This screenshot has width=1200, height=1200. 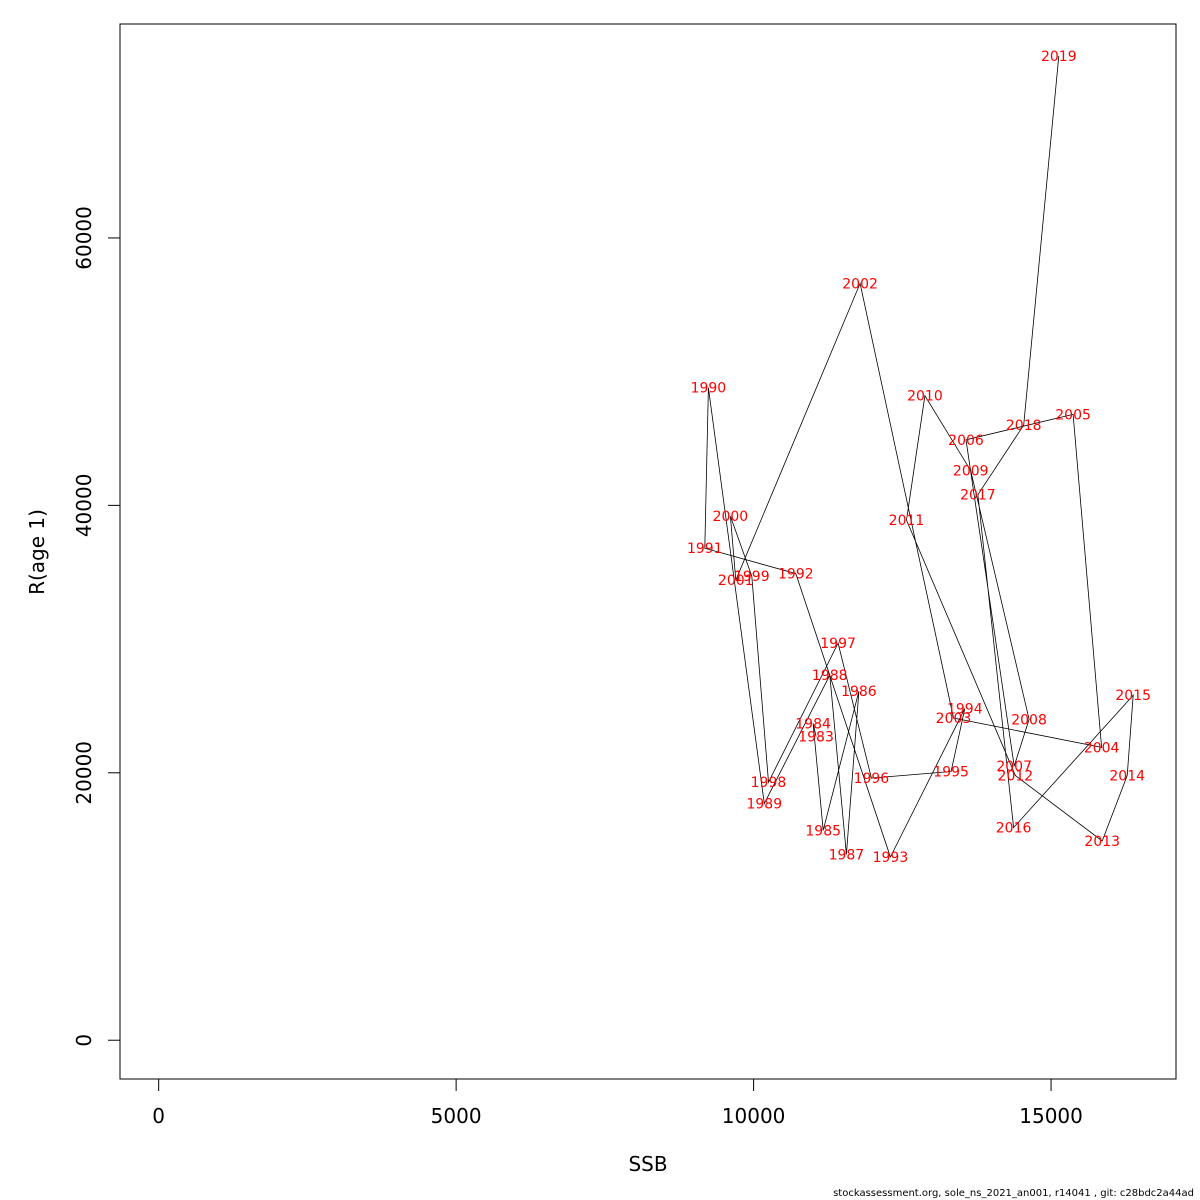 What do you see at coordinates (1024, 426) in the screenshot?
I see `year-label-2018: 2018` at bounding box center [1024, 426].